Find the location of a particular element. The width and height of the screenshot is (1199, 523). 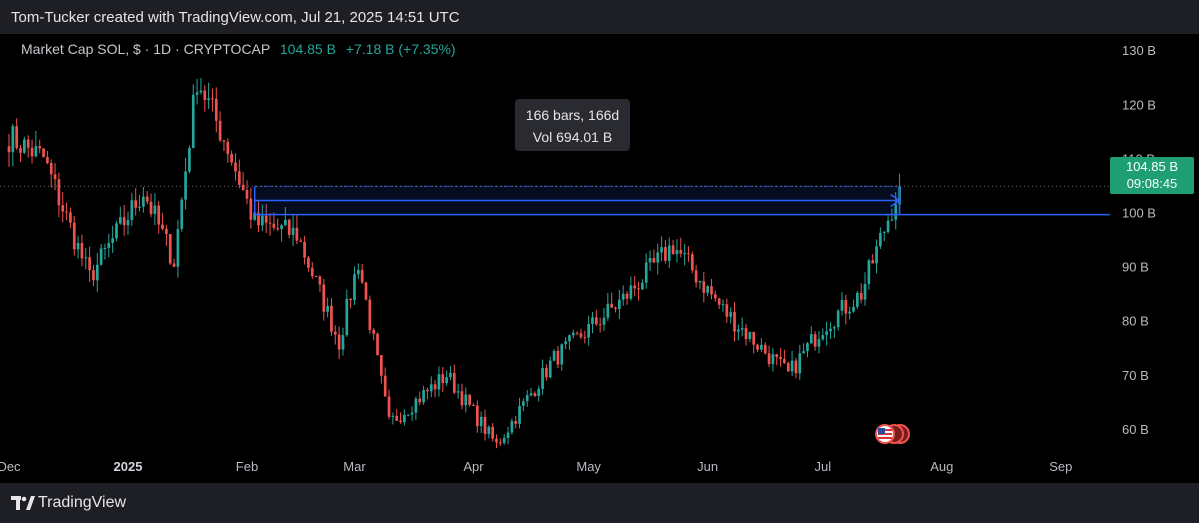

brand-name: TradingView is located at coordinates (82, 502).